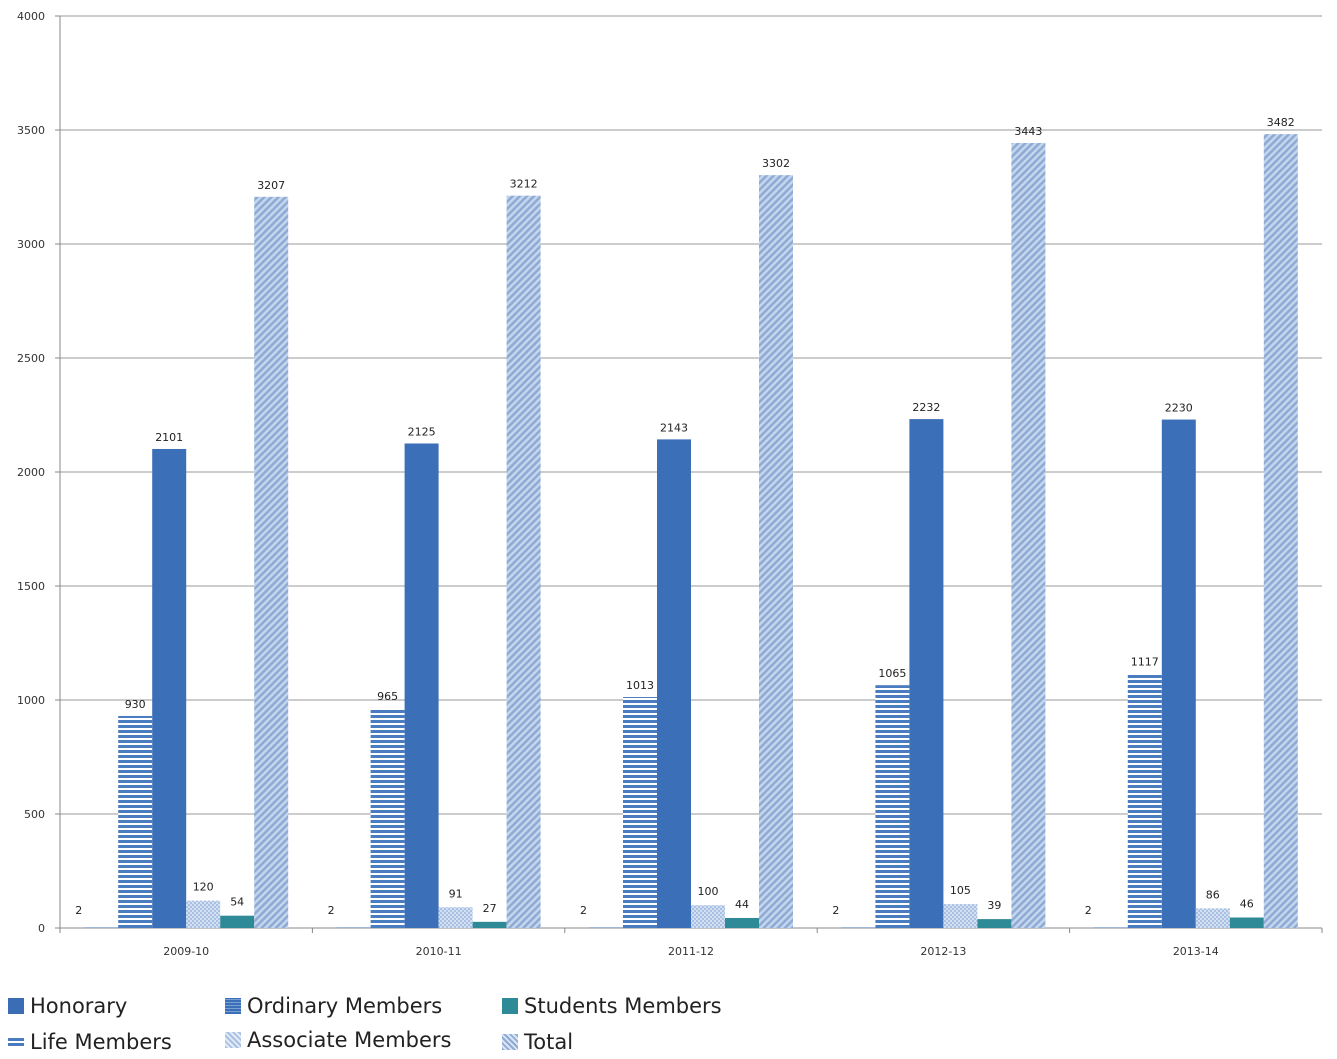  Describe the element at coordinates (456, 893) in the screenshot. I see `data-label: 91` at that location.